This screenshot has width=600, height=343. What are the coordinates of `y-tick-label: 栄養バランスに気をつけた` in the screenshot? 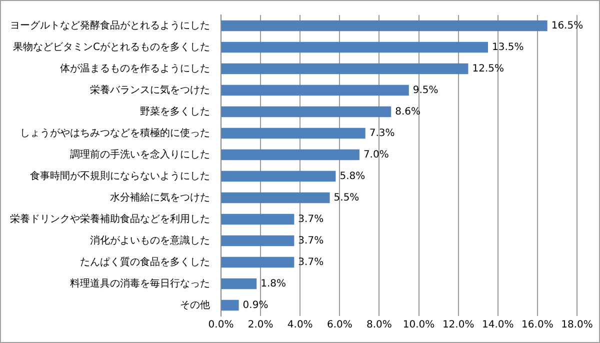 It's located at (150, 90).